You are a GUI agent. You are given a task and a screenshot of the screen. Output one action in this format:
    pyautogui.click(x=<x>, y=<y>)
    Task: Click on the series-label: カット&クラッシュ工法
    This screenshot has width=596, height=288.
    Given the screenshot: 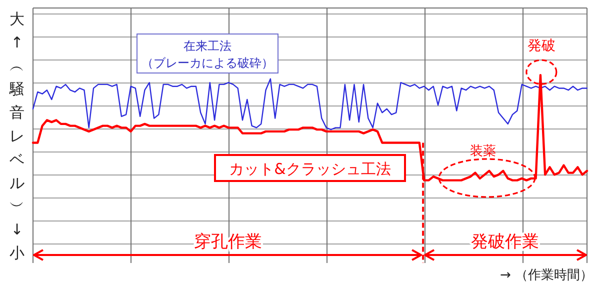 What is the action you would take?
    pyautogui.click(x=310, y=169)
    